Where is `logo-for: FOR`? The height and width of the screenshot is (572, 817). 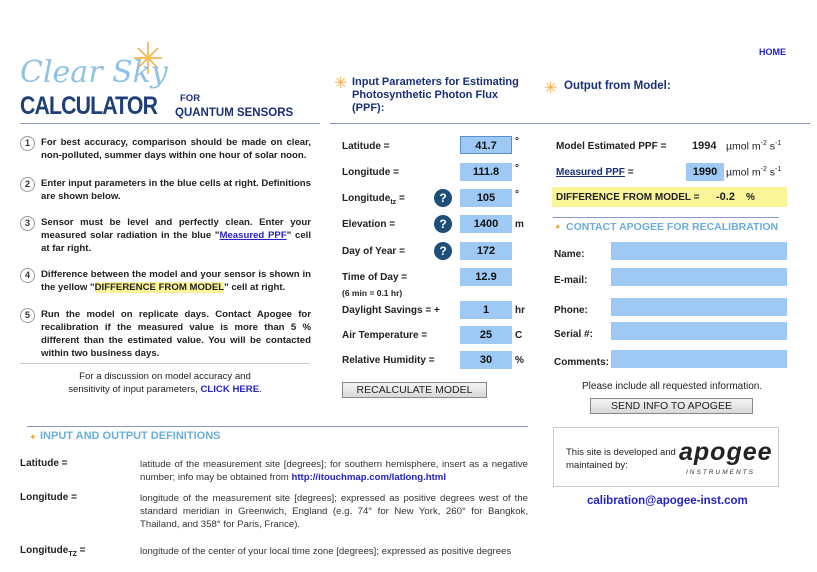
logo-for: FOR is located at coordinates (190, 98).